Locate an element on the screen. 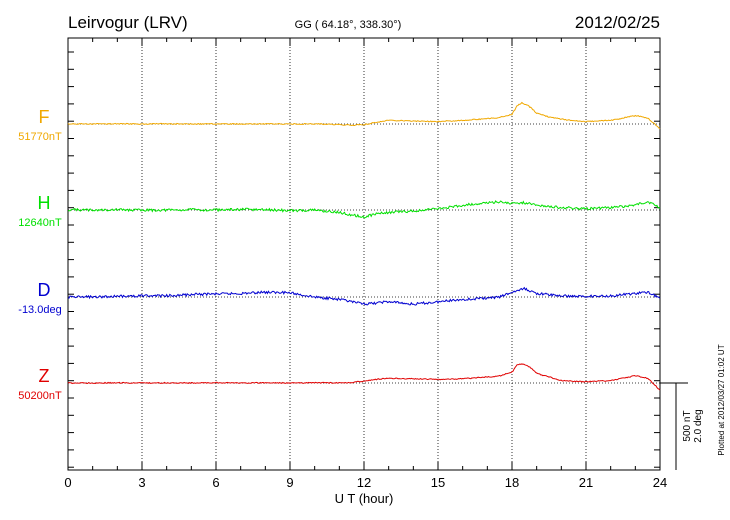  xtick-label-12: 12 is located at coordinates (364, 482).